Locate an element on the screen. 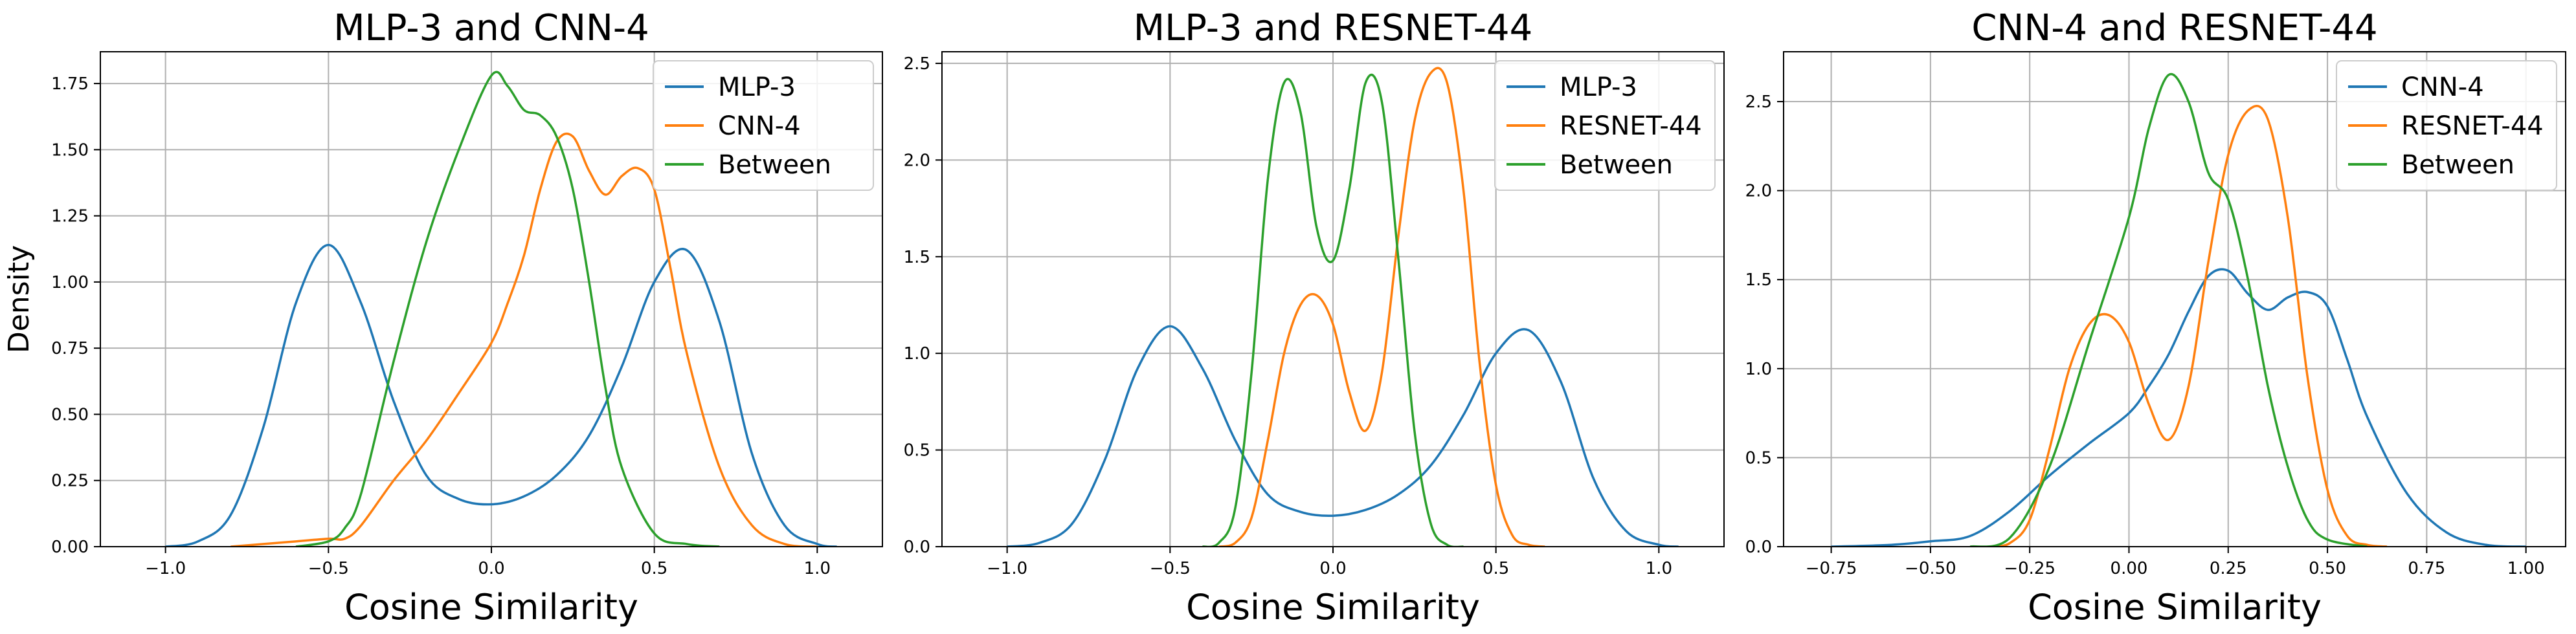 The height and width of the screenshot is (634, 2576). y-tick-label: 1.00 is located at coordinates (70, 282).